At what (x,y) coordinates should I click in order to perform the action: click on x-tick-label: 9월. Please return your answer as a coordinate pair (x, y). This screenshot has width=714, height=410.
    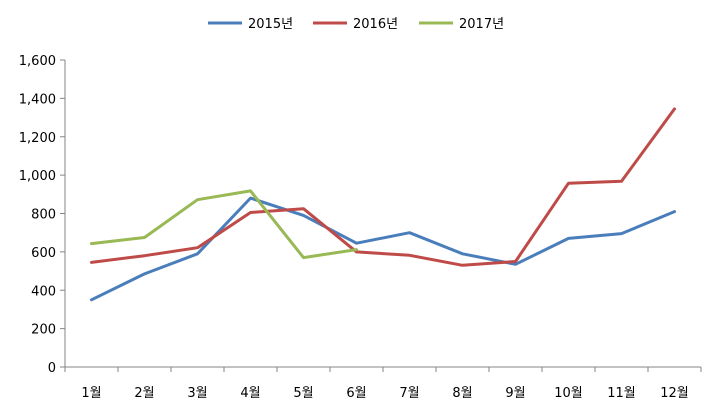
    Looking at the image, I should click on (515, 393).